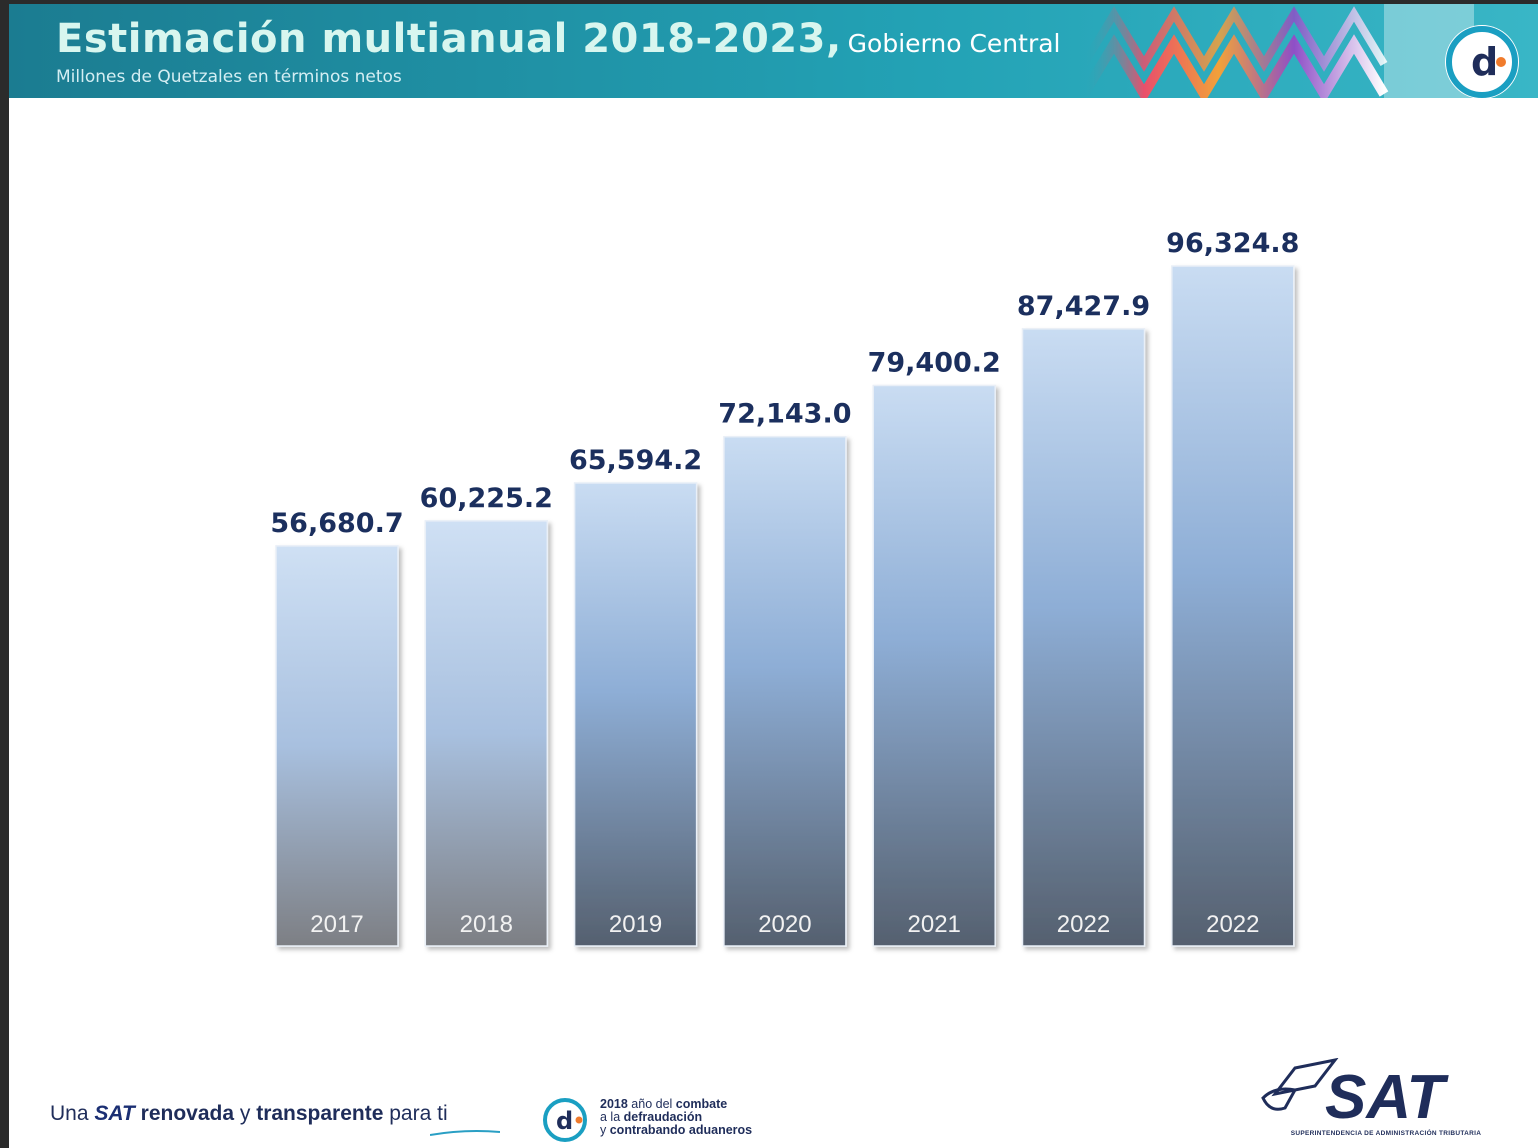 This screenshot has height=1148, width=1538. Describe the element at coordinates (229, 77) in the screenshot. I see `page-subtitle: Millones de Quetzales en términos netos` at that location.